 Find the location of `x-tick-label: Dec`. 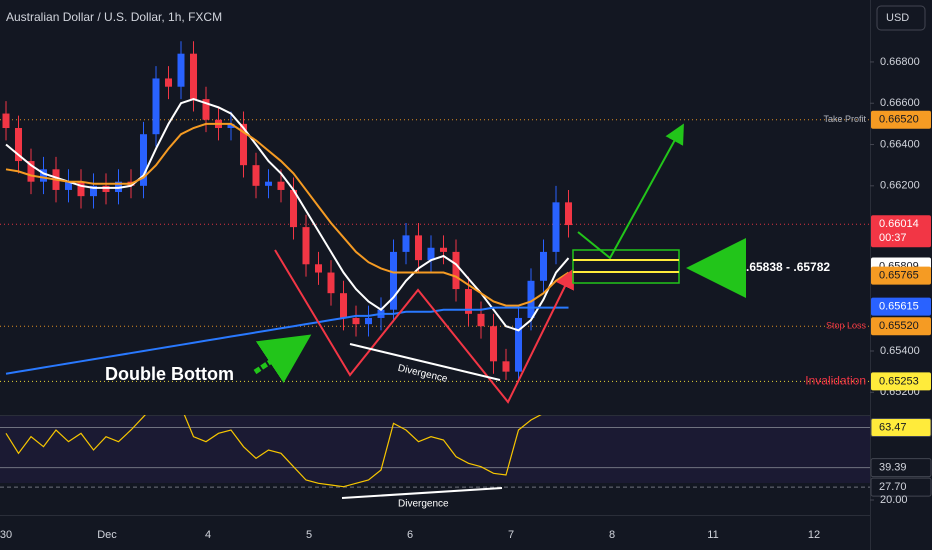

x-tick-label: Dec is located at coordinates (107, 535).